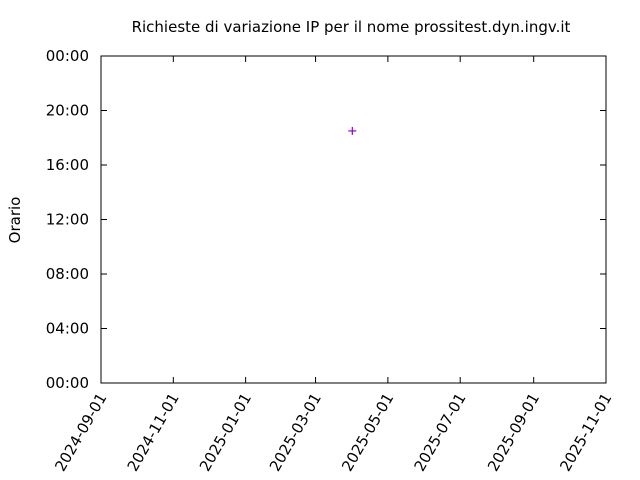 Image resolution: width=640 pixels, height=480 pixels. What do you see at coordinates (295, 432) in the screenshot?
I see `x-tick-label: 2025-03-01` at bounding box center [295, 432].